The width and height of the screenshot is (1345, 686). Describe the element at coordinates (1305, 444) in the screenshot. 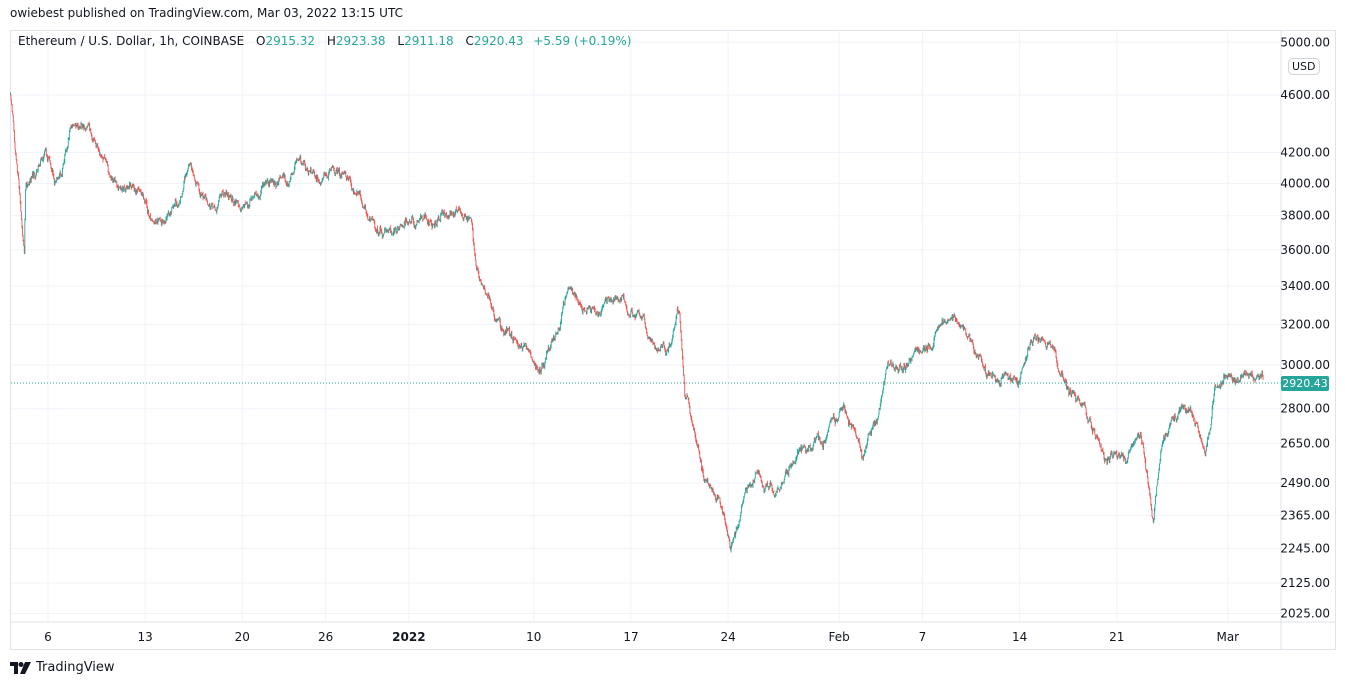

I see `price-label: 2650.00` at that location.